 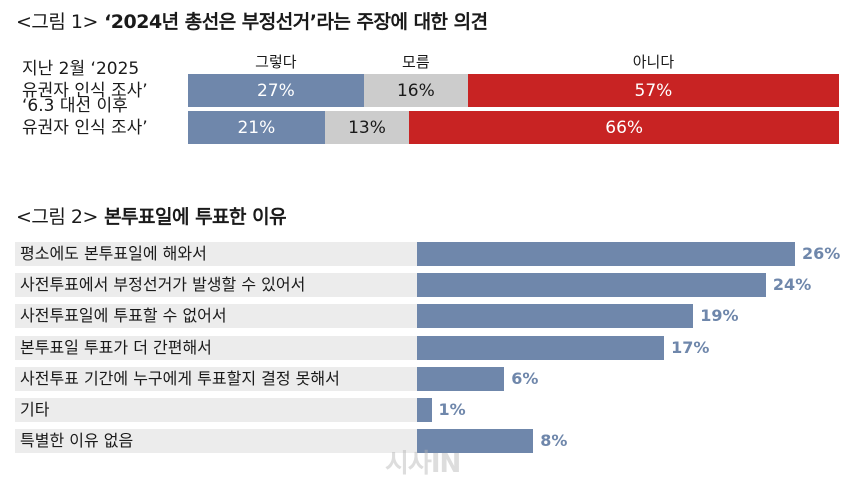 What do you see at coordinates (792, 285) in the screenshot?
I see `reason-value-label: 24%` at bounding box center [792, 285].